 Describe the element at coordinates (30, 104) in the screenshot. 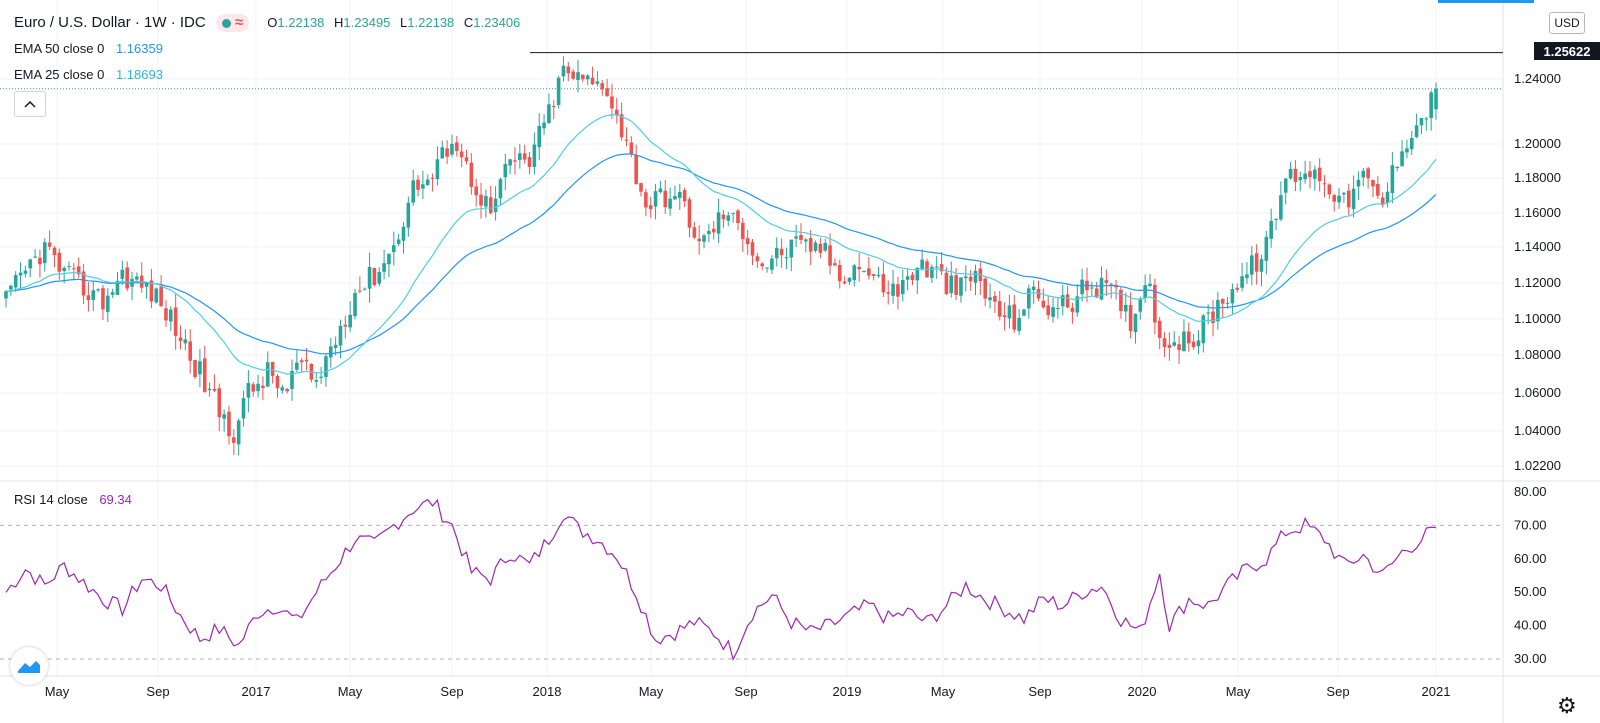

I see `collapse-legend-button` at that location.